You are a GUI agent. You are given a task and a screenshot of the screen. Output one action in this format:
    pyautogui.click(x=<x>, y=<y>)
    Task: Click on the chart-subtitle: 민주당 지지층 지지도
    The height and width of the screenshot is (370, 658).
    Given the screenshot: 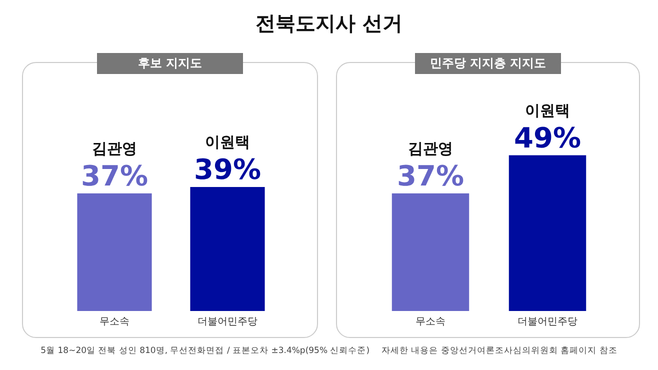 What is the action you would take?
    pyautogui.click(x=488, y=63)
    